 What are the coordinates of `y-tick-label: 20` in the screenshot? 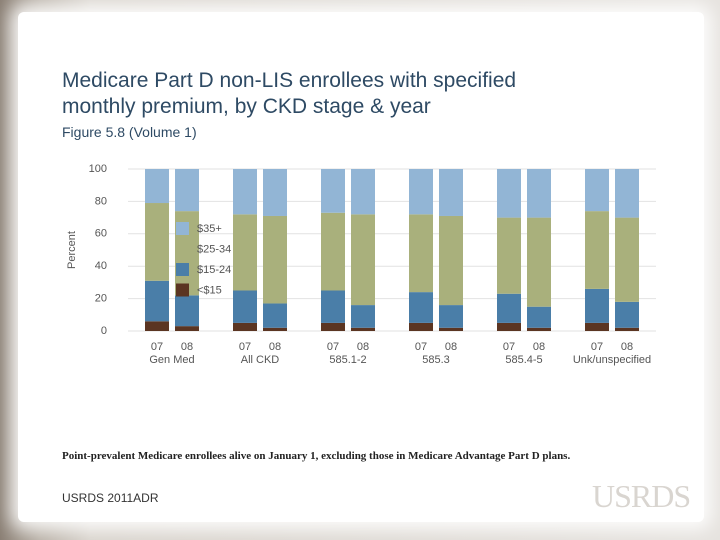 It's located at (101, 299).